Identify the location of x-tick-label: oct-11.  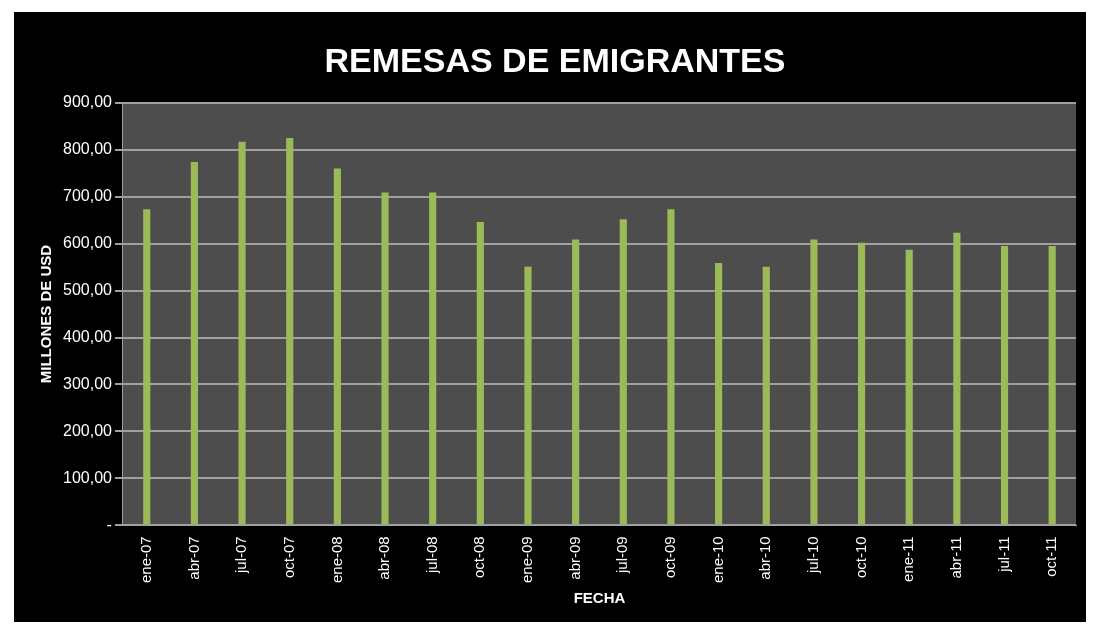
(1051, 556).